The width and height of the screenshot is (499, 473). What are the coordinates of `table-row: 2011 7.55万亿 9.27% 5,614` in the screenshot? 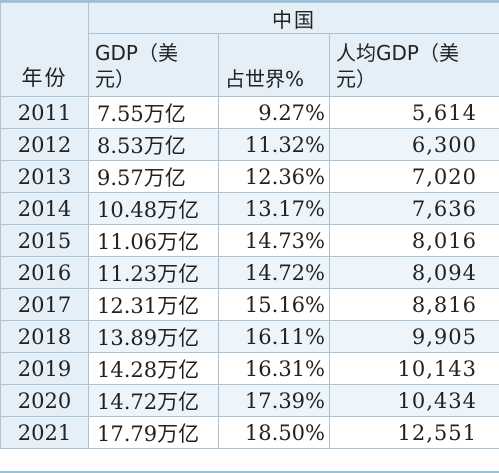 It's located at (249, 112).